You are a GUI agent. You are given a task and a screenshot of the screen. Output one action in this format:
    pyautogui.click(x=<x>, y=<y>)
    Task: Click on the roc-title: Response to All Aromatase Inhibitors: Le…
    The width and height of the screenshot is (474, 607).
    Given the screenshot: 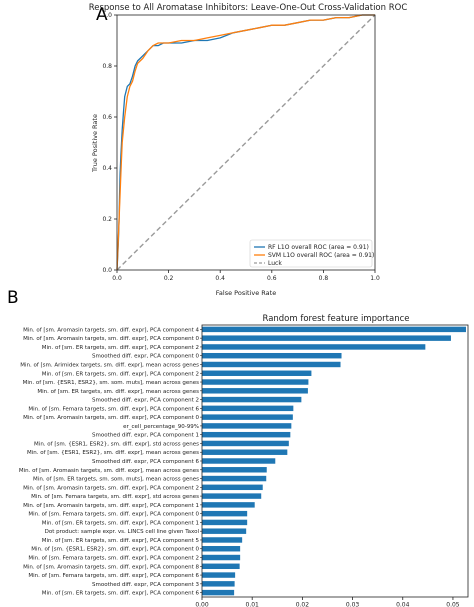 What is the action you would take?
    pyautogui.click(x=248, y=8)
    